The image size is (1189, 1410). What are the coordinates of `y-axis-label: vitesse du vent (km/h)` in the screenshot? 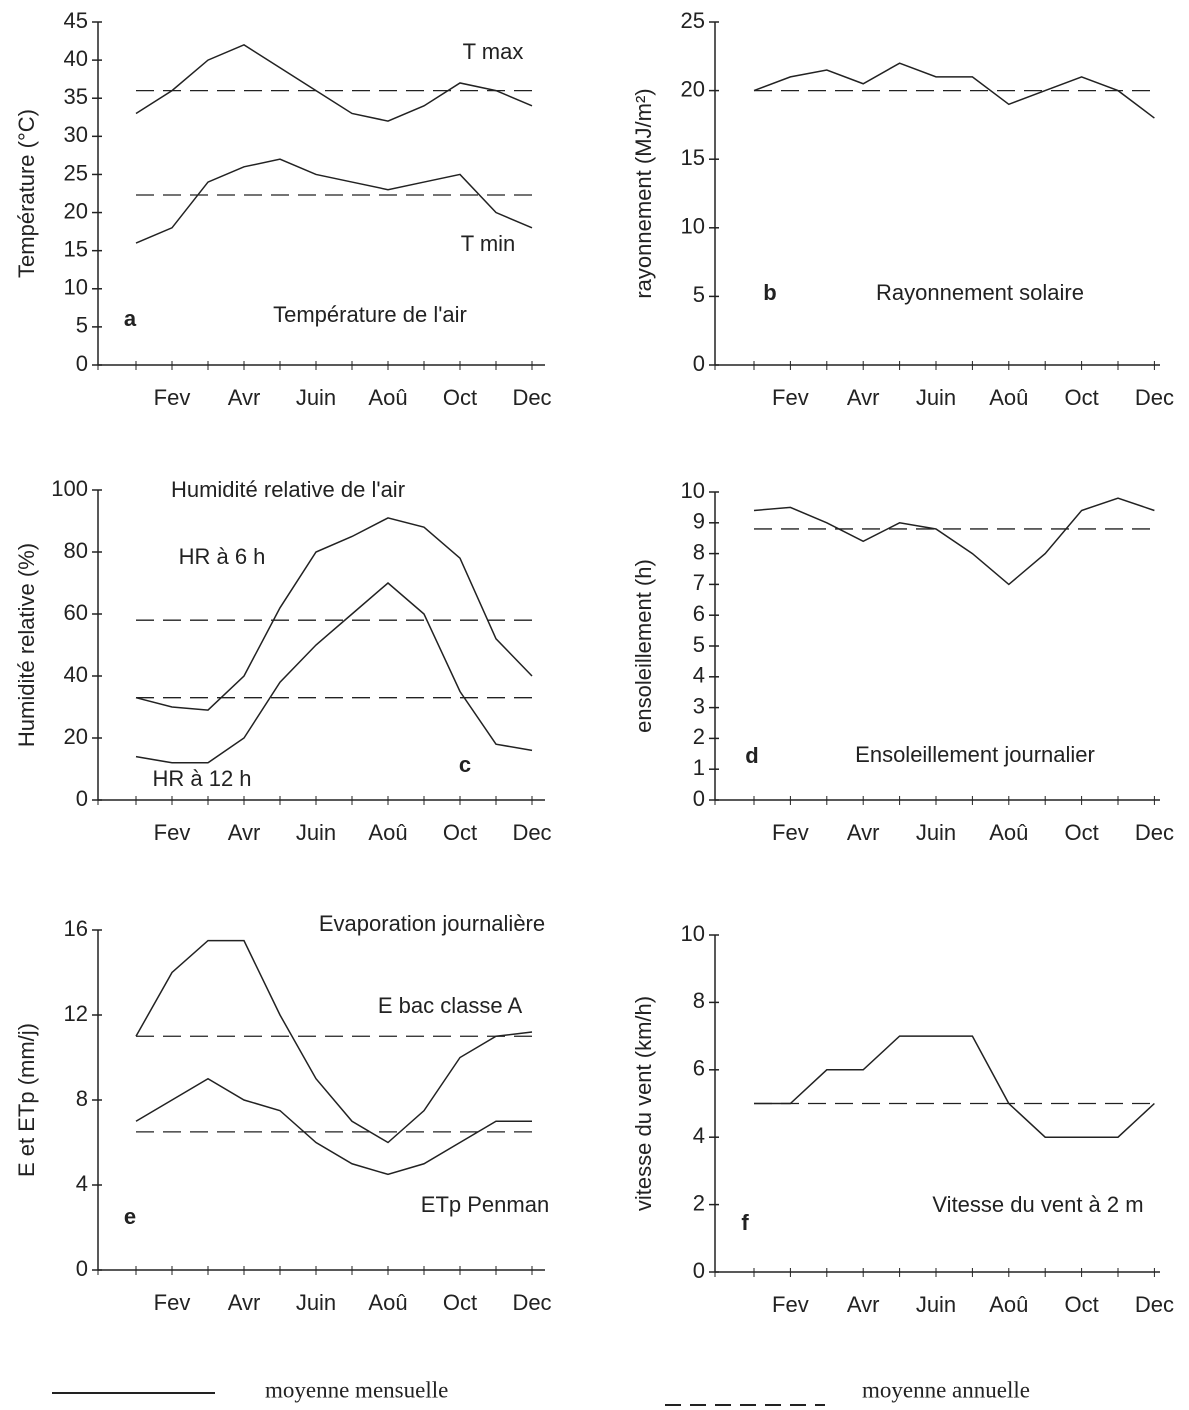 It's located at (643, 1103).